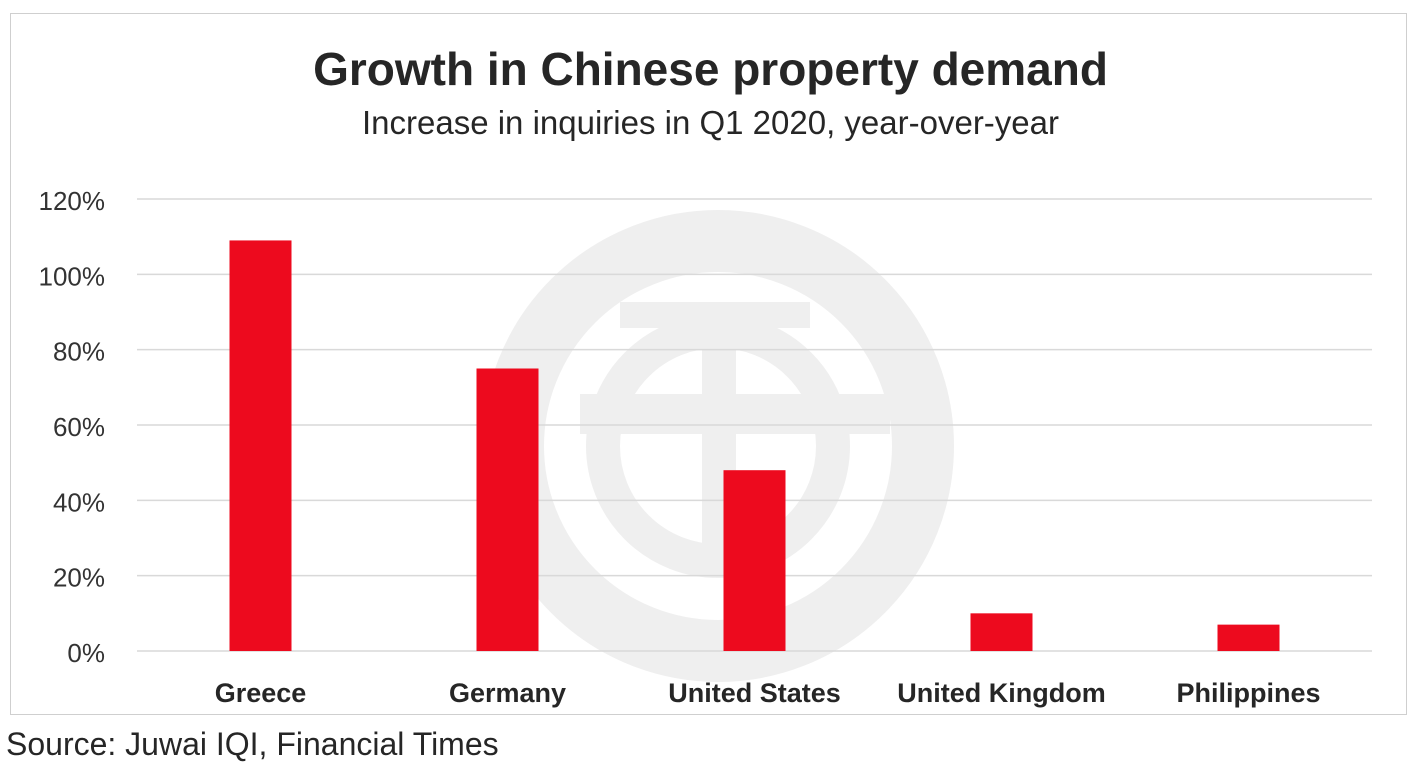 This screenshot has width=1421, height=771. What do you see at coordinates (86, 653) in the screenshot?
I see `y-tick-label: 0%` at bounding box center [86, 653].